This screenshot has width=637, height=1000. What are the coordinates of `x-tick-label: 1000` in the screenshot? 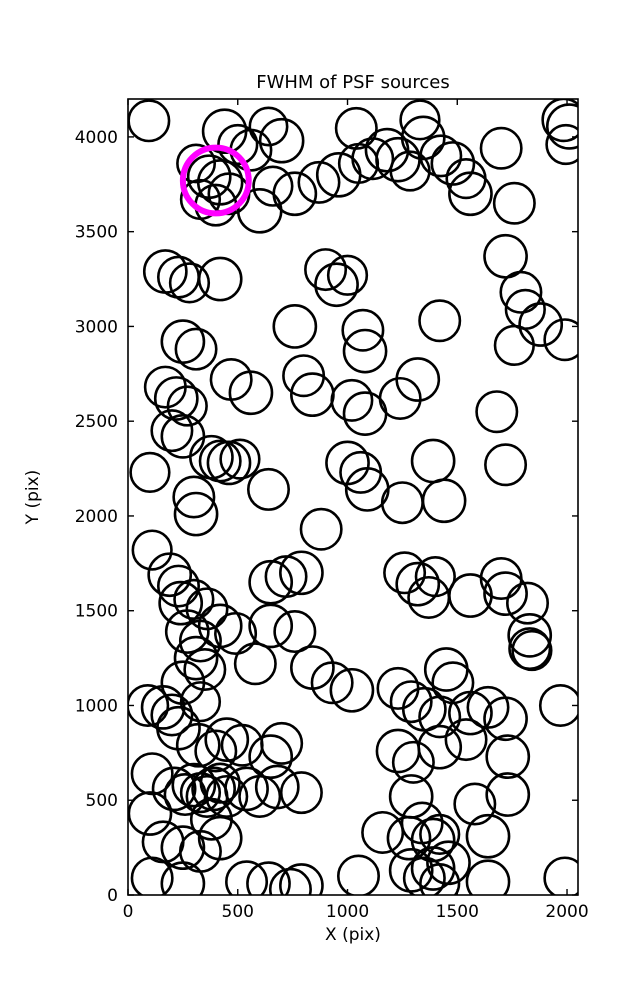 It's located at (347, 912).